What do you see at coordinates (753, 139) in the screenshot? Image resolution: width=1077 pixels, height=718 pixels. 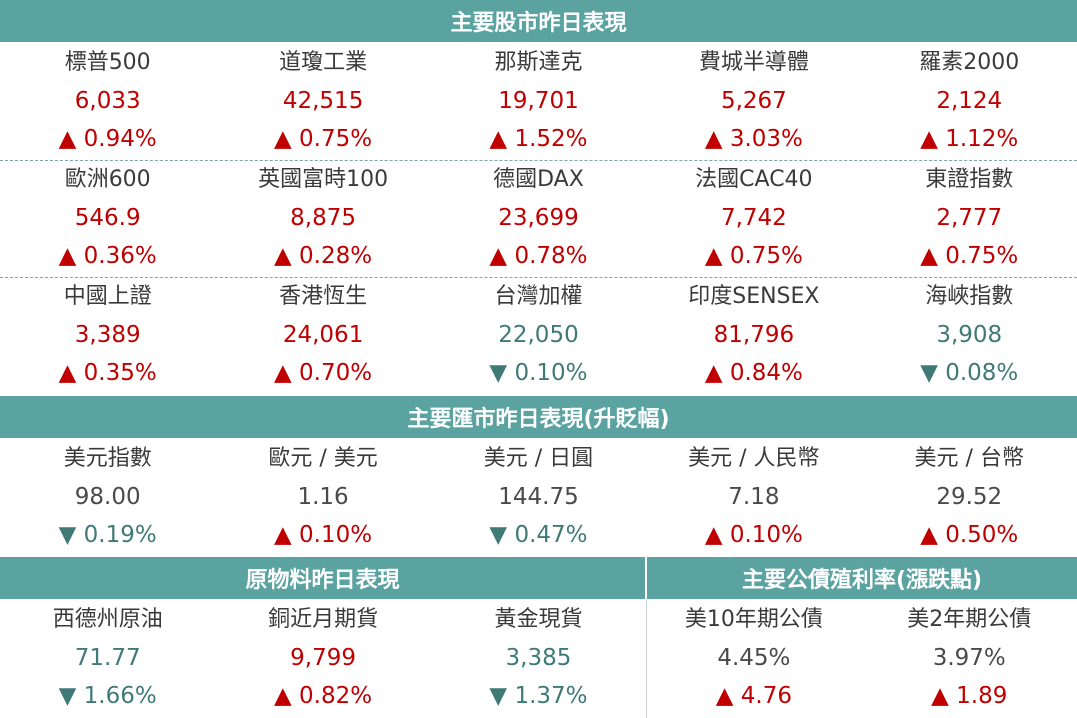 I see `market-change: ▲ 3.03%` at bounding box center [753, 139].